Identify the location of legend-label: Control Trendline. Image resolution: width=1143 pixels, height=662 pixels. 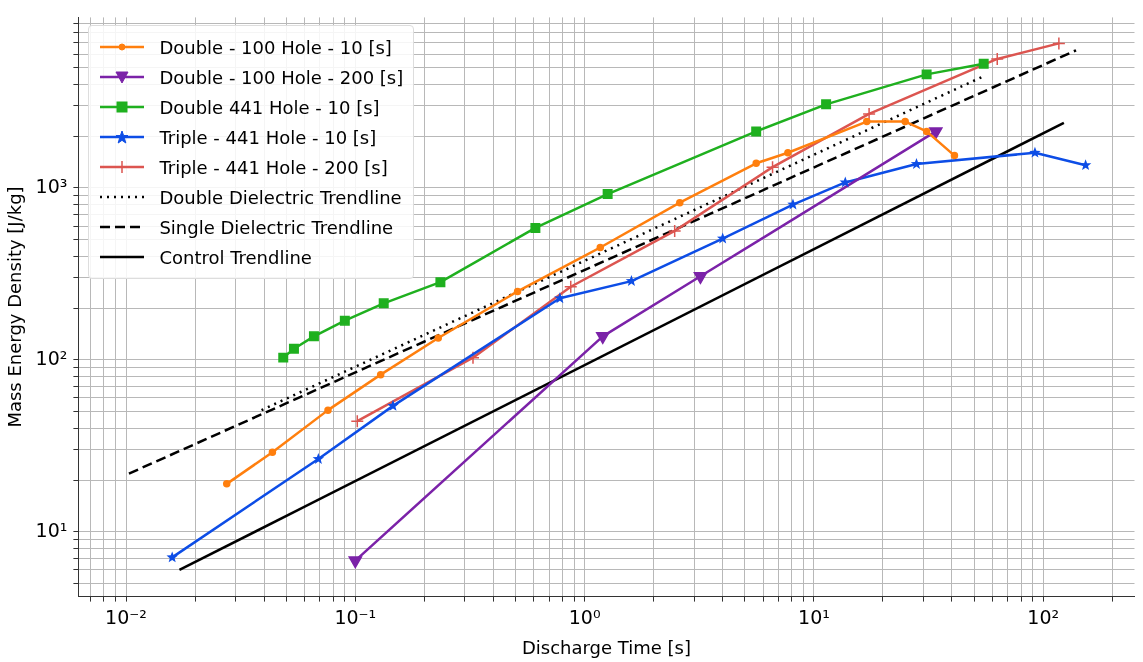
(235, 257).